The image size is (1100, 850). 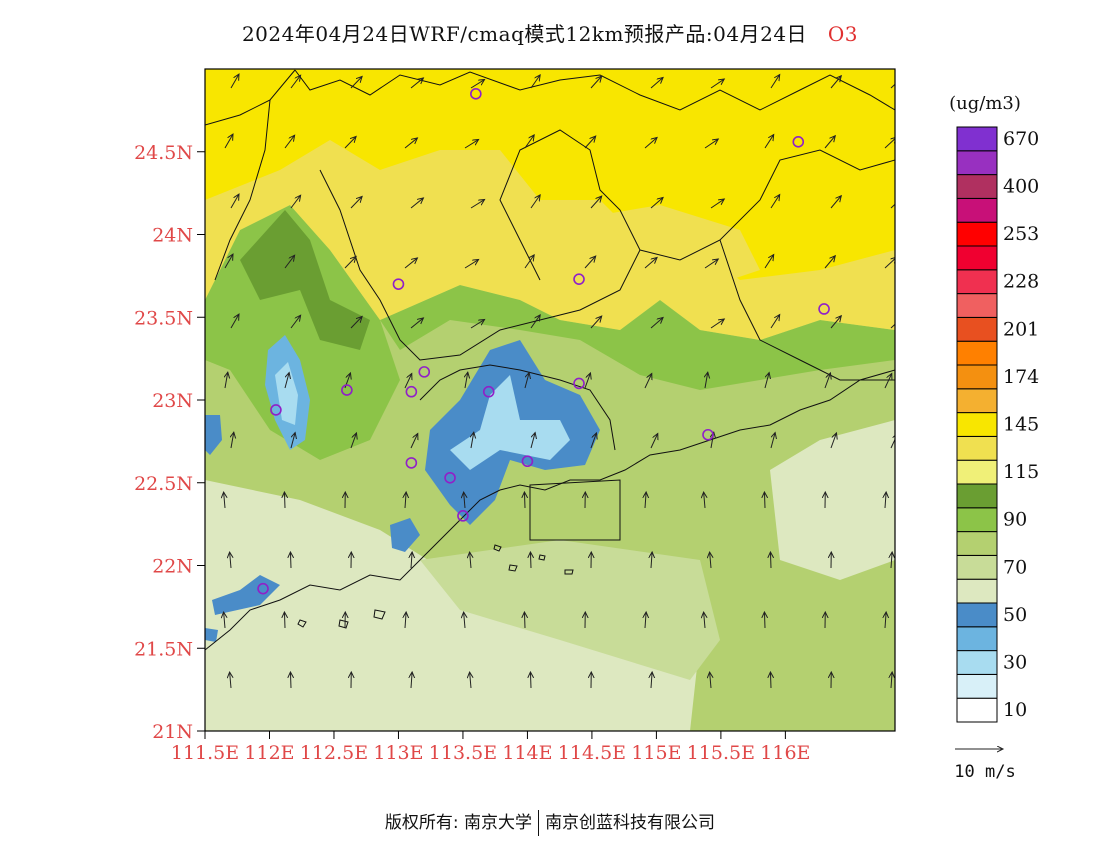 What do you see at coordinates (630, 823) in the screenshot?
I see `company-text: 南京创蓝科技有限公司` at bounding box center [630, 823].